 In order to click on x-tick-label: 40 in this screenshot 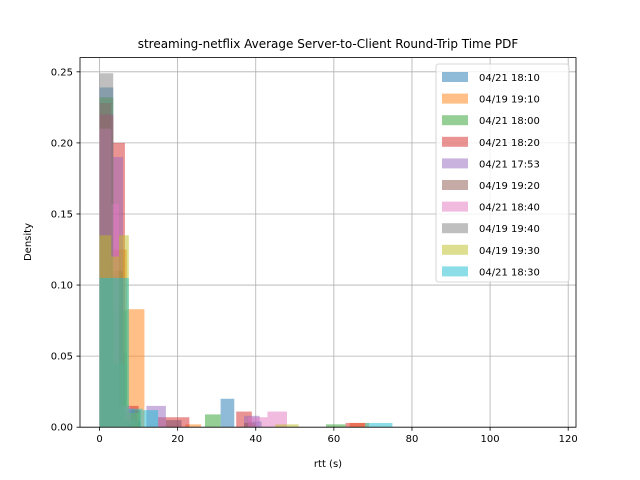, I will do `click(255, 439)`.